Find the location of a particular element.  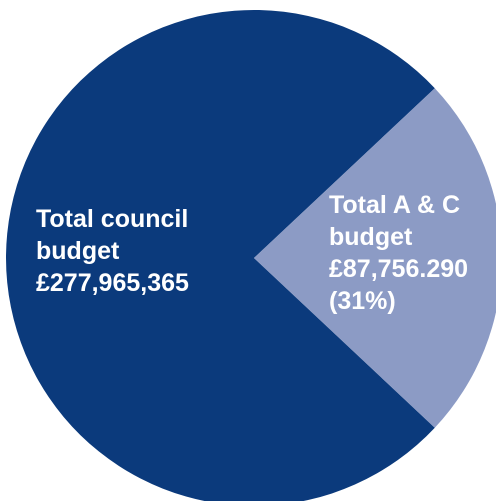

ac-label-line-4: (31%) is located at coordinates (362, 301).